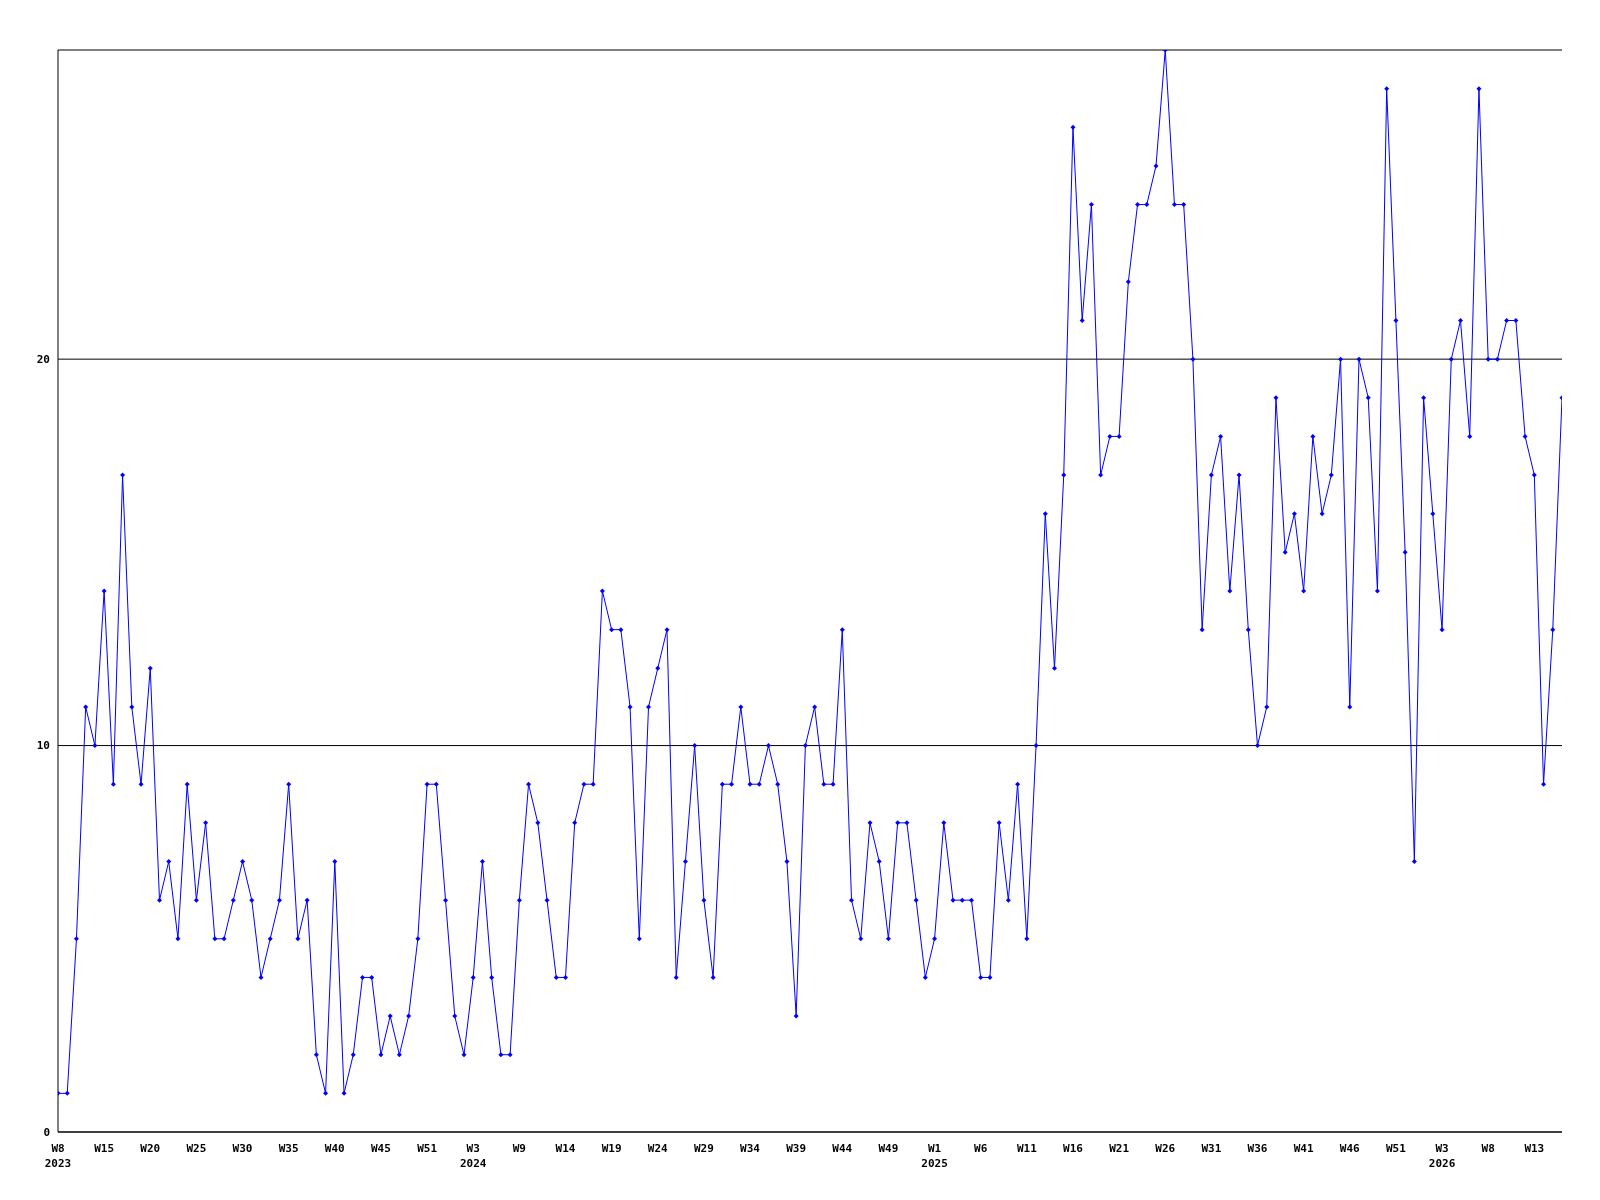 Image resolution: width=1600 pixels, height=1200 pixels. What do you see at coordinates (242, 1148) in the screenshot?
I see `x-tick-label: W30` at bounding box center [242, 1148].